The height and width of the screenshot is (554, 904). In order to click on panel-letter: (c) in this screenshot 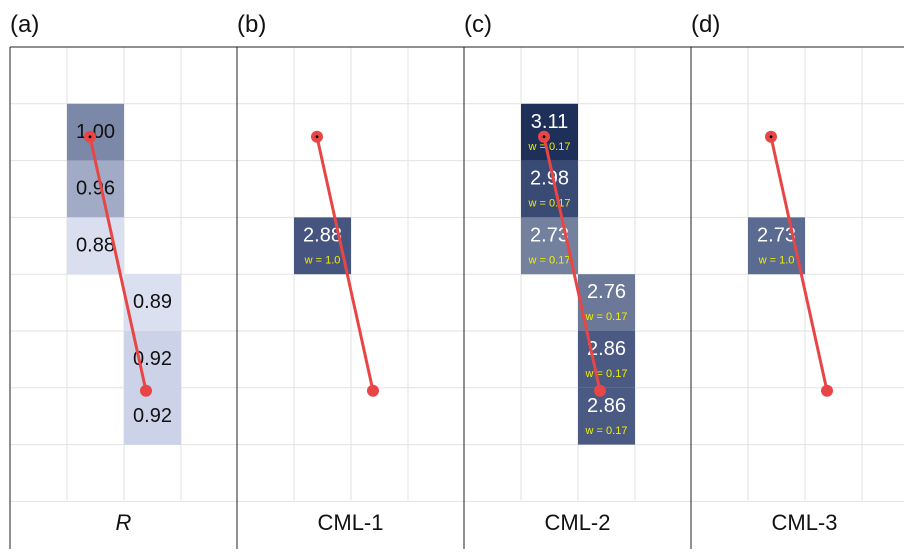, I will do `click(478, 24)`.